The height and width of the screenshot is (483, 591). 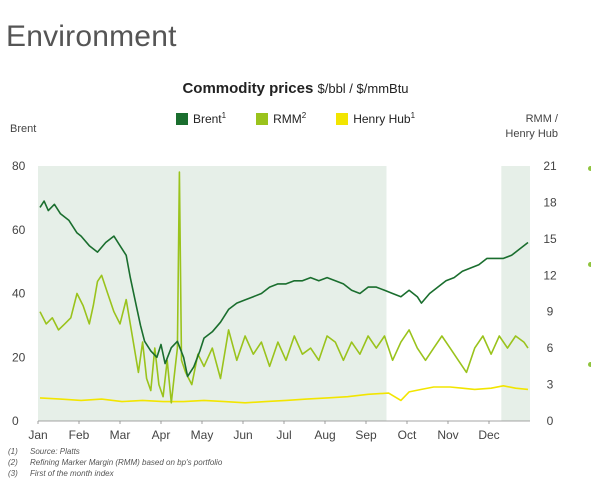 I want to click on legend-label-henry-hub: Henry Hub1, so click(x=384, y=118).